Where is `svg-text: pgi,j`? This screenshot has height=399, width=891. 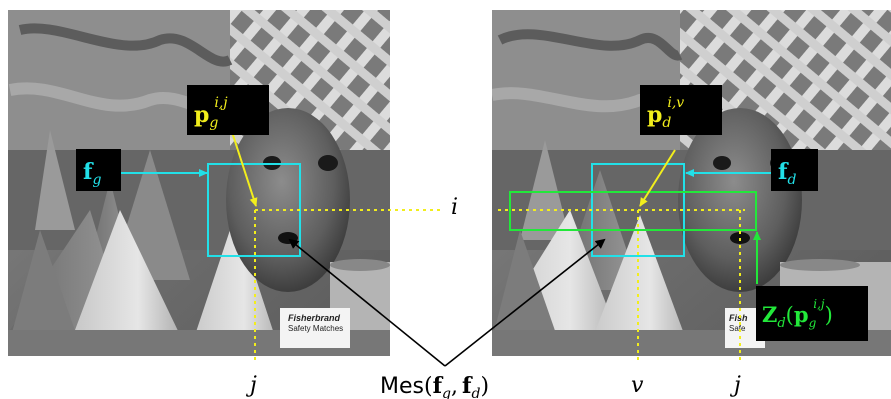
svg-text: pgi,j is located at coordinates (211, 113).